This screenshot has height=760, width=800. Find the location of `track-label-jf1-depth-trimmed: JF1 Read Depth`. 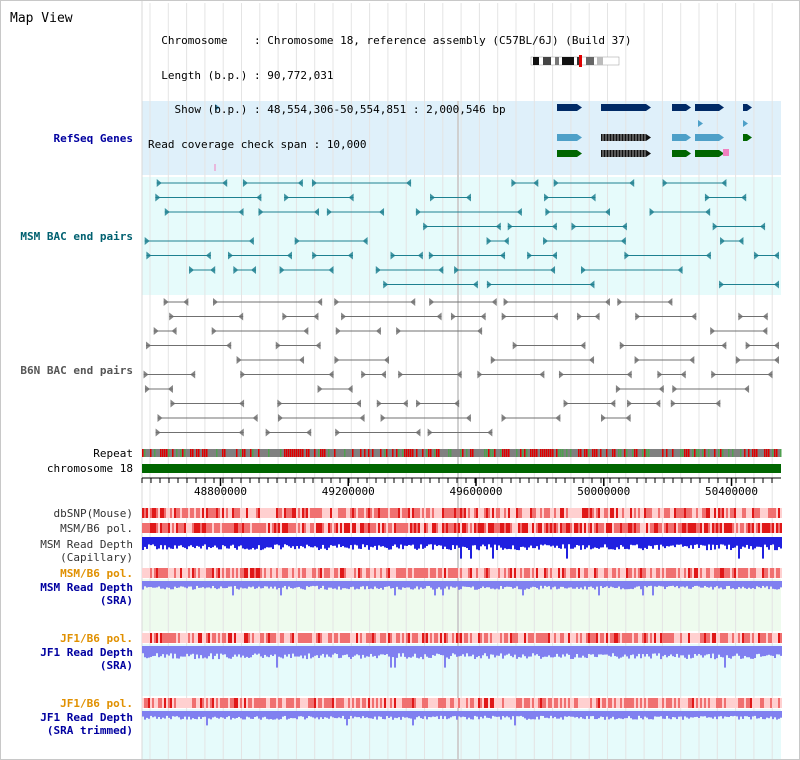

track-label-jf1-depth-trimmed: JF1 Read Depth is located at coordinates (86, 717).